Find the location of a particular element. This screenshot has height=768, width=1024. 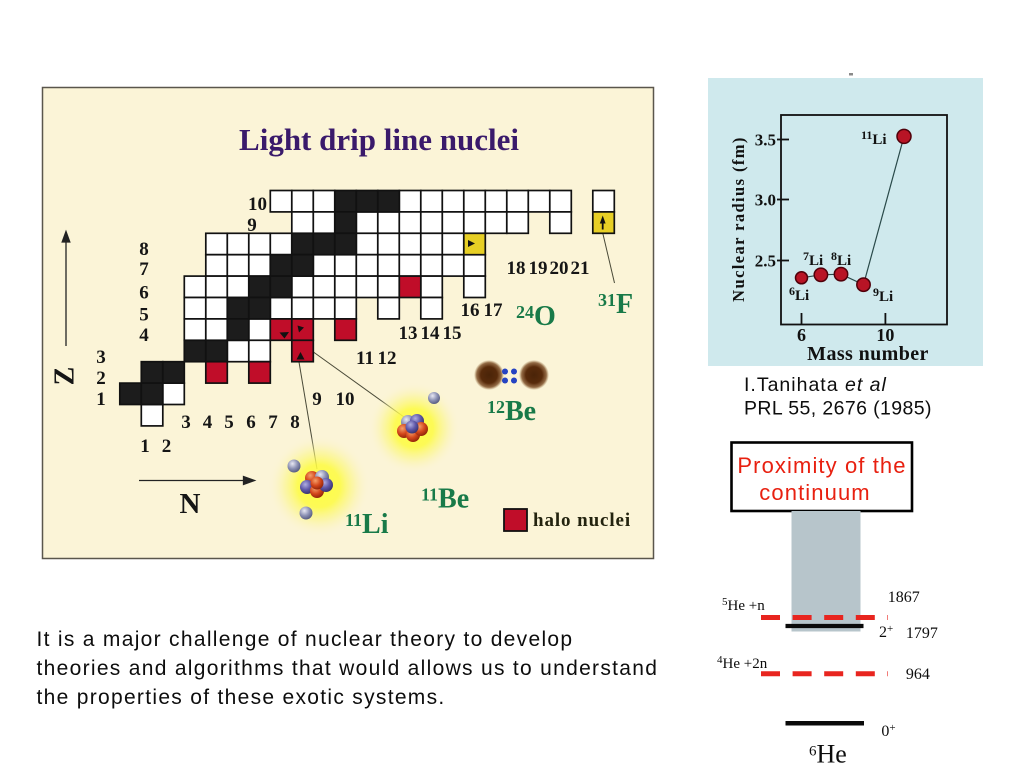

svg-text: 2+ is located at coordinates (886, 632).